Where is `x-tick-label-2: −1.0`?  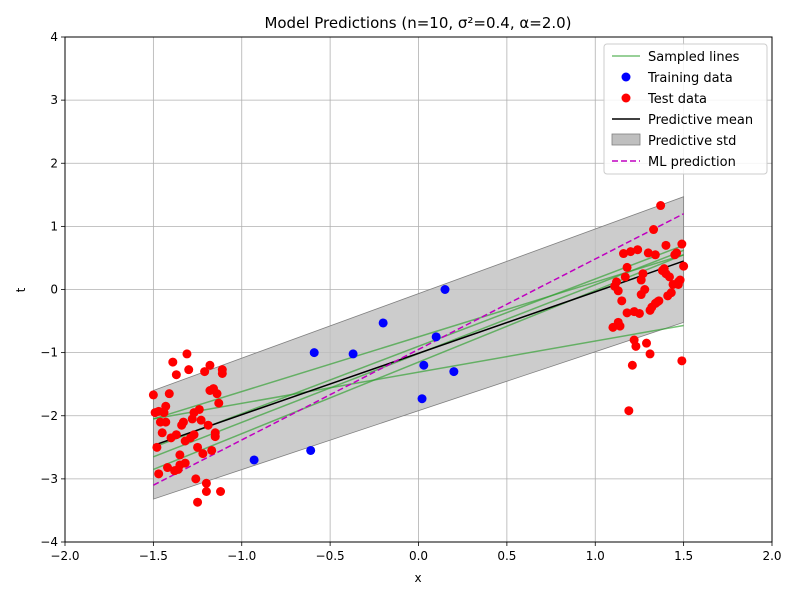
x-tick-label-2: −1.0 is located at coordinates (241, 556).